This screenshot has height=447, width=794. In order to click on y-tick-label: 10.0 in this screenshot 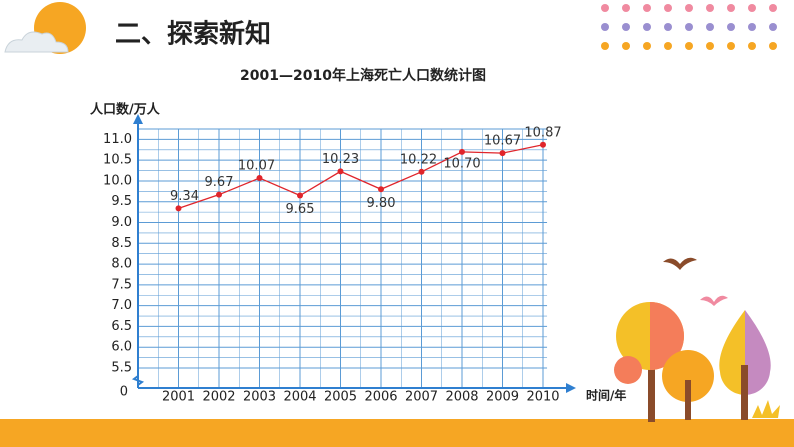, I will do `click(117, 180)`.